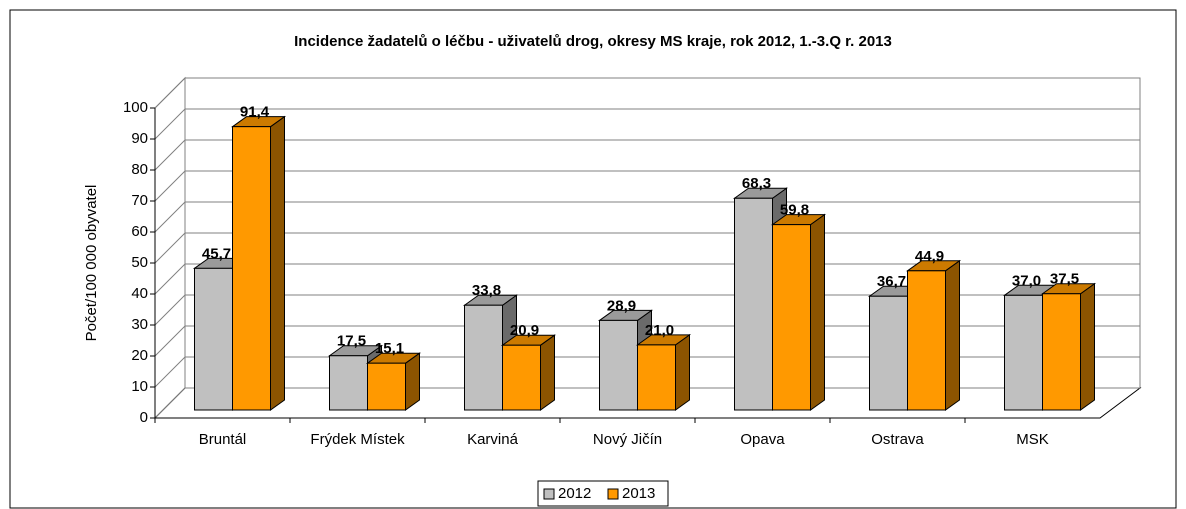 The image size is (1186, 509). Describe the element at coordinates (574, 493) in the screenshot. I see `legend-label: 2012` at that location.